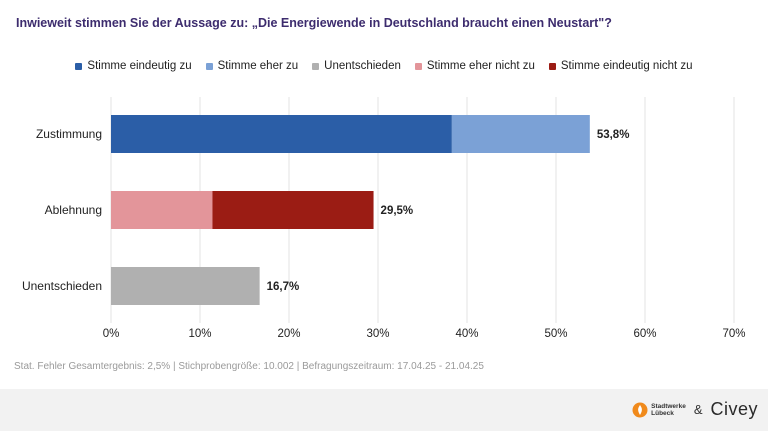 This screenshot has width=768, height=431. What do you see at coordinates (199, 334) in the screenshot?
I see `x-tick-label: 10%` at bounding box center [199, 334].